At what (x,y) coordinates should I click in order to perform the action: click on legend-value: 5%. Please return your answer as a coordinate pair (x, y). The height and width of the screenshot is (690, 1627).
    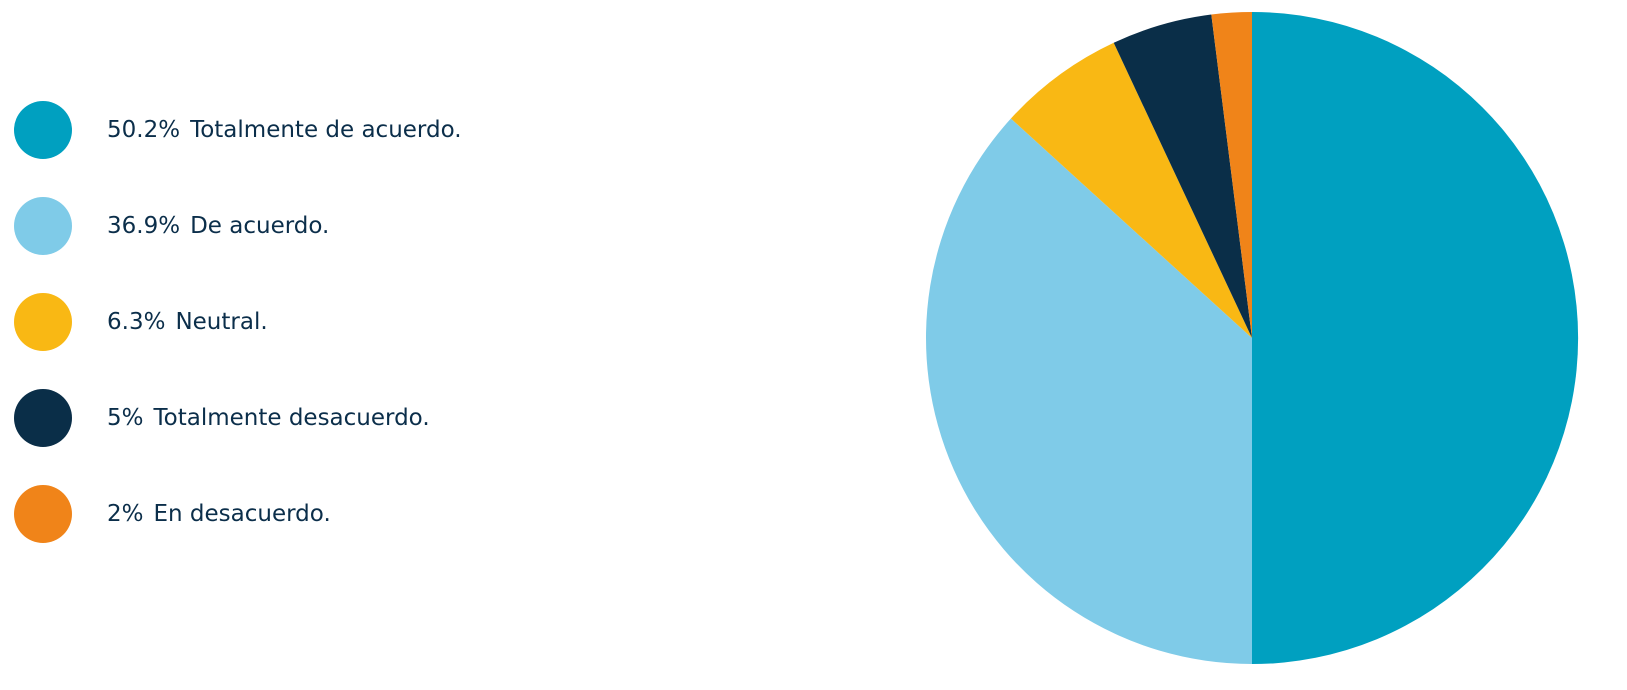
    Looking at the image, I should click on (125, 418).